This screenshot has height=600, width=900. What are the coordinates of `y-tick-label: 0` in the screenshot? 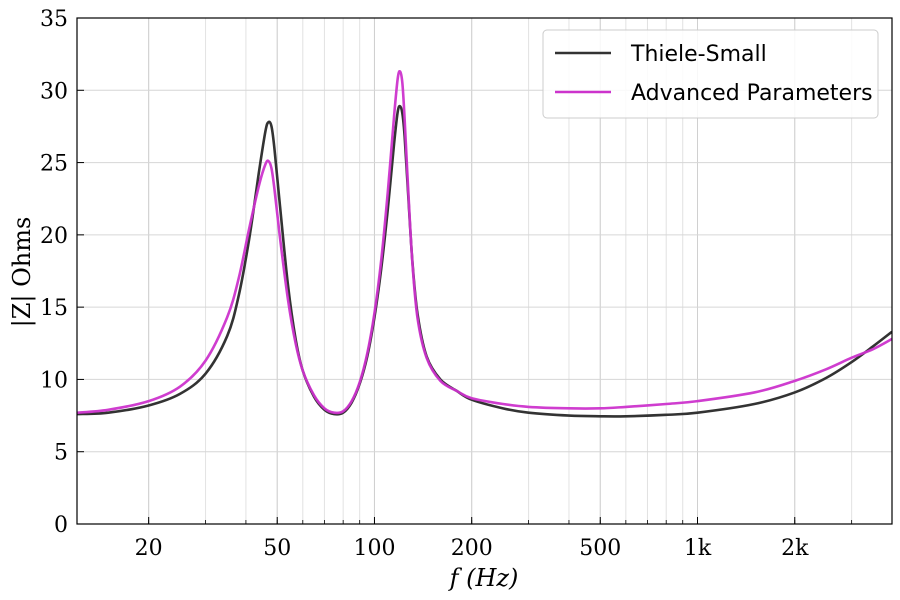 It's located at (61, 525).